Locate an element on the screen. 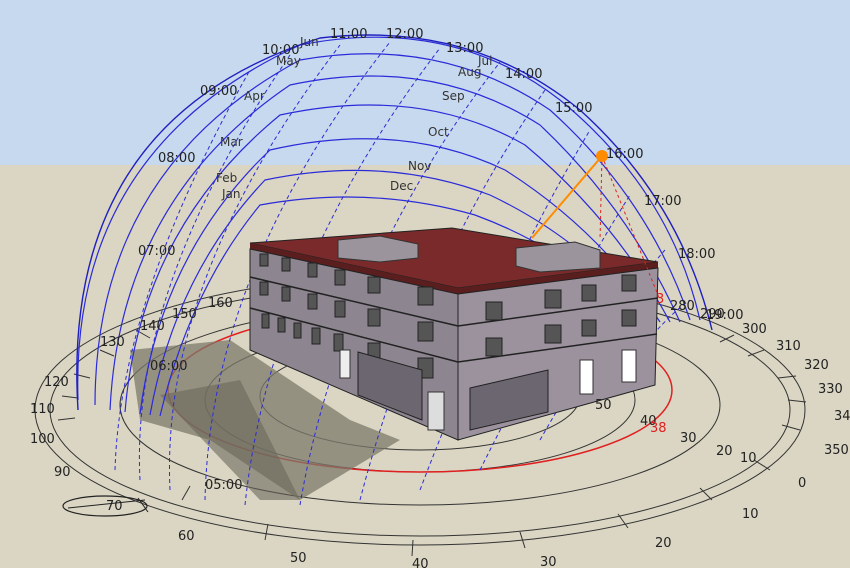 This screenshot has width=850, height=568. sun-altitude-value: 38 is located at coordinates (658, 428).